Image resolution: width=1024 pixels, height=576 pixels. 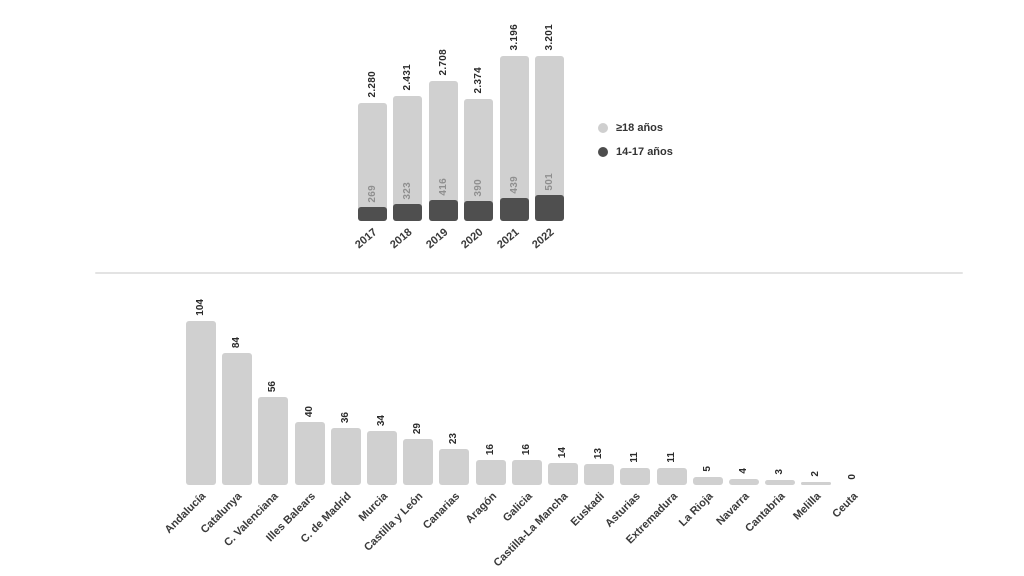 What do you see at coordinates (603, 128) in the screenshot?
I see `legend-swatch-adults-icon` at bounding box center [603, 128].